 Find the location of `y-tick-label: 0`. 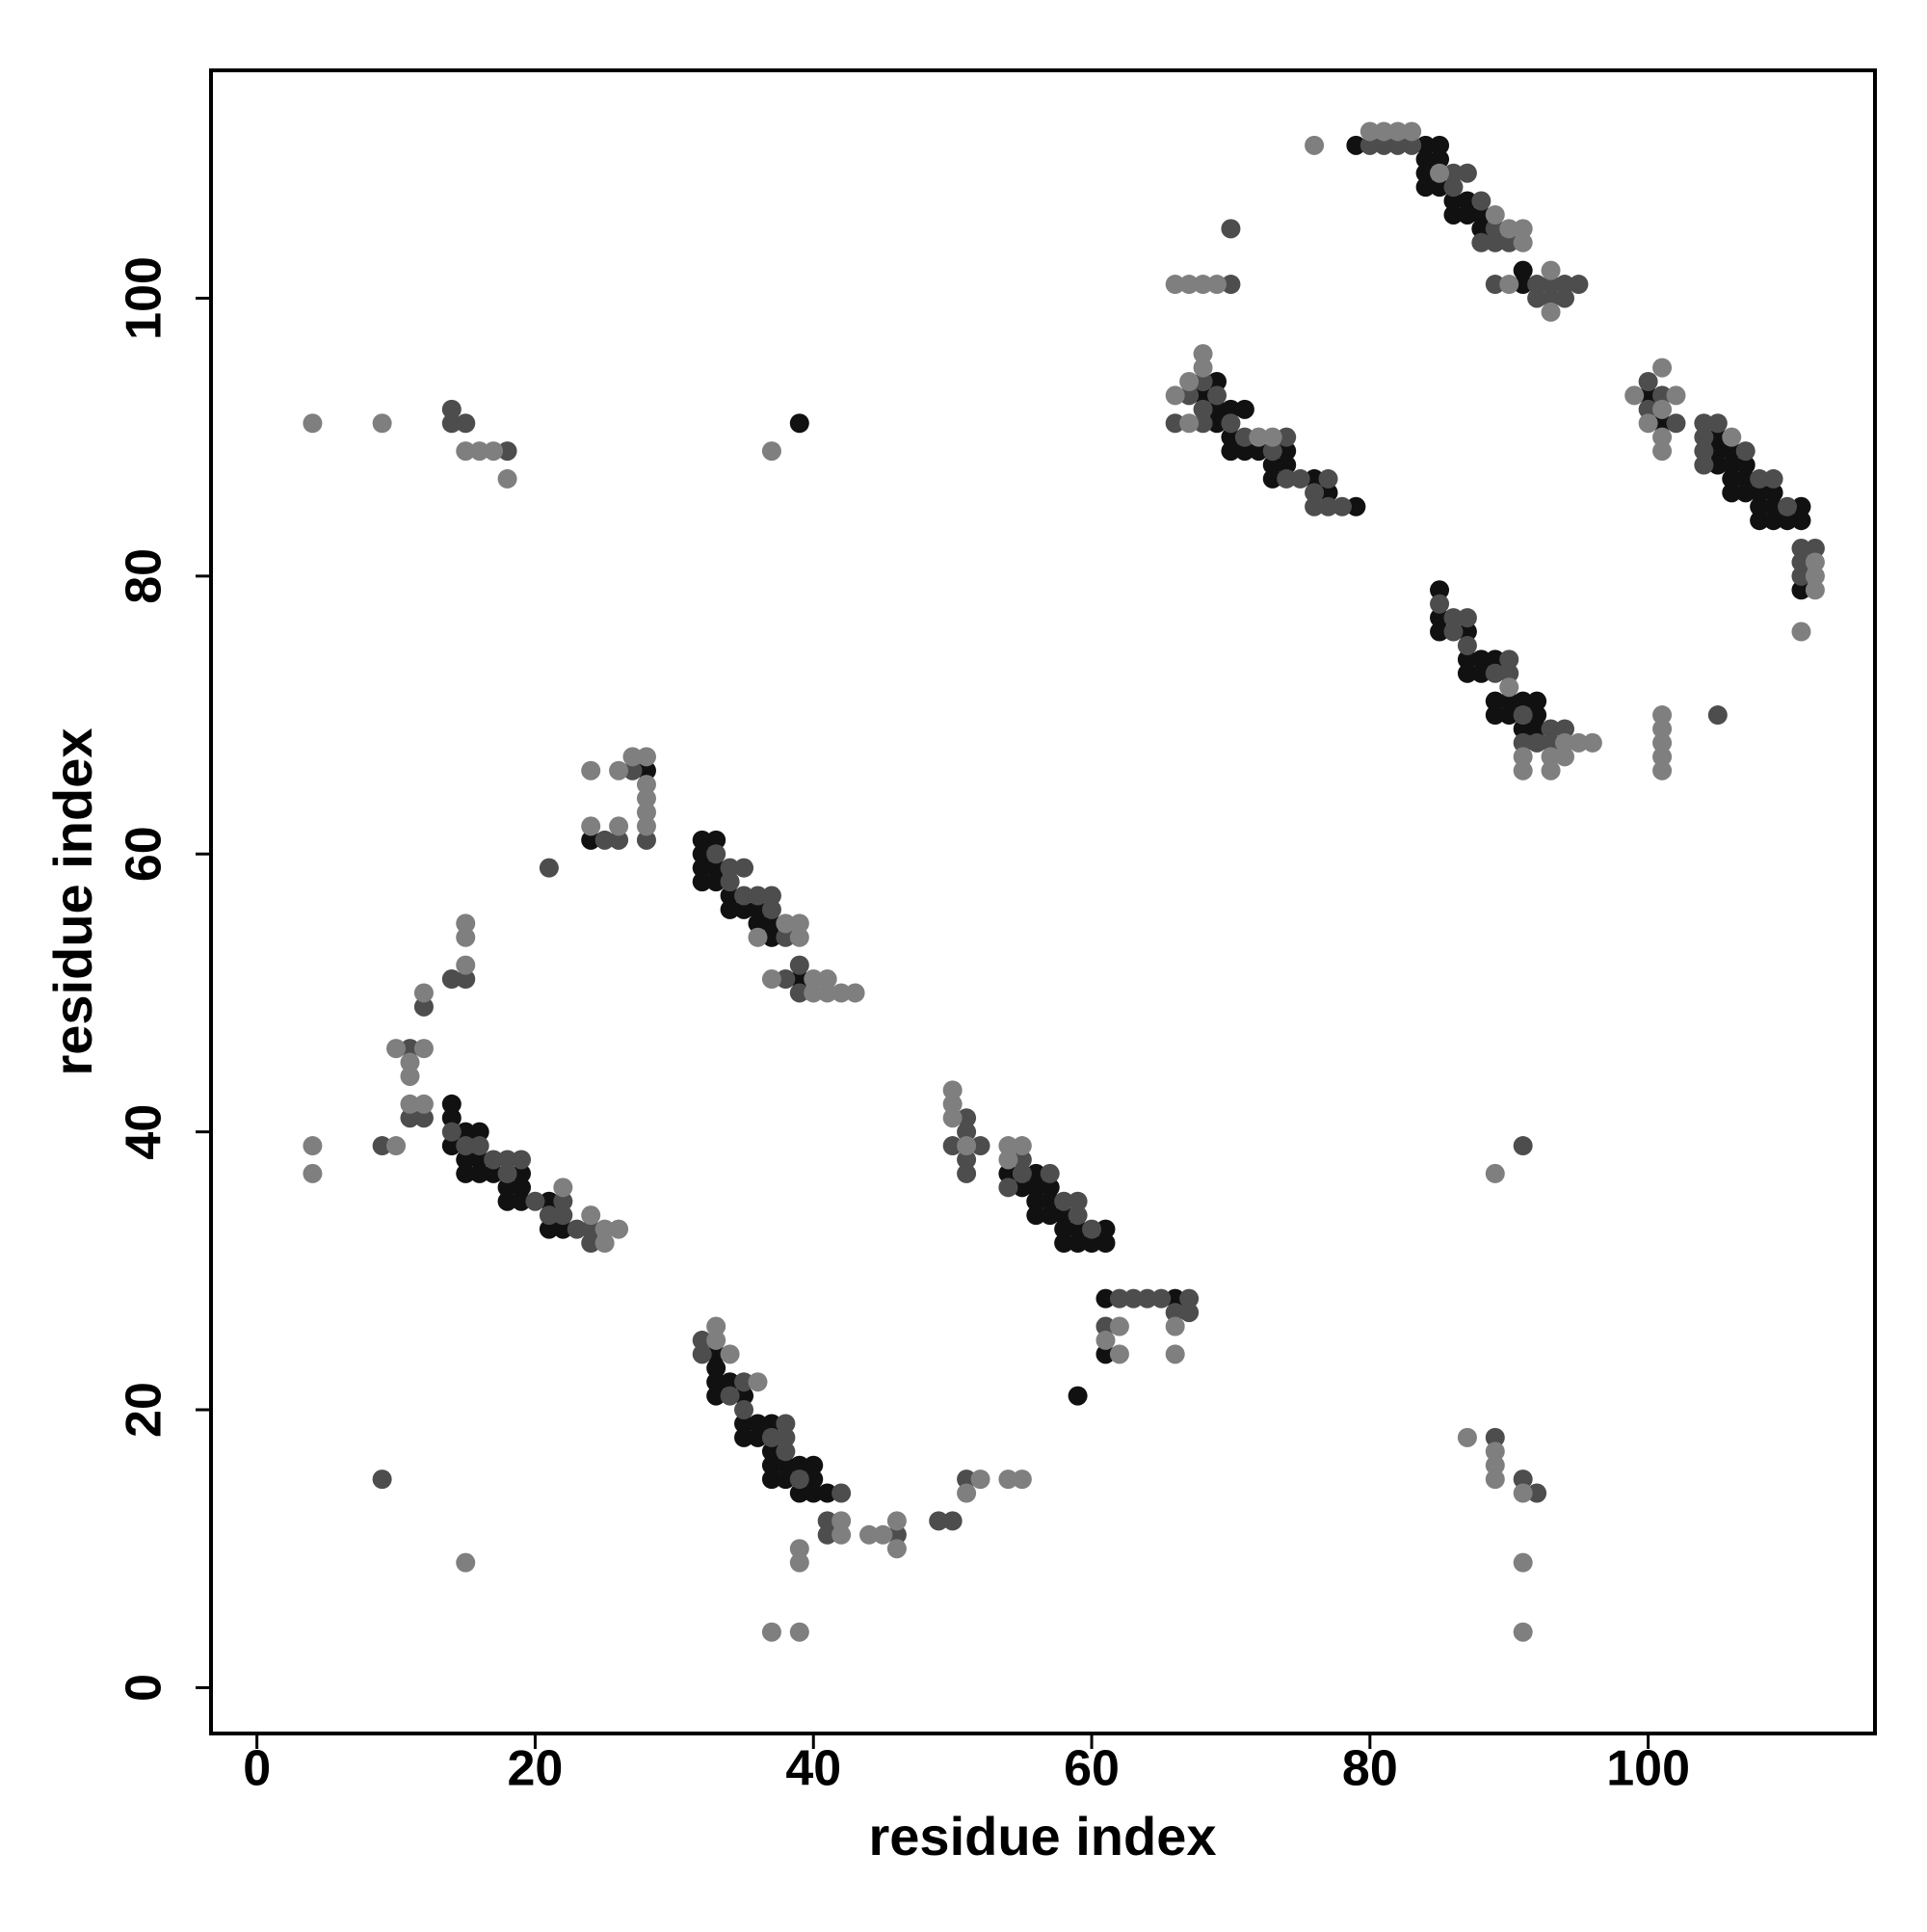

y-tick-label: 0 is located at coordinates (144, 1688).